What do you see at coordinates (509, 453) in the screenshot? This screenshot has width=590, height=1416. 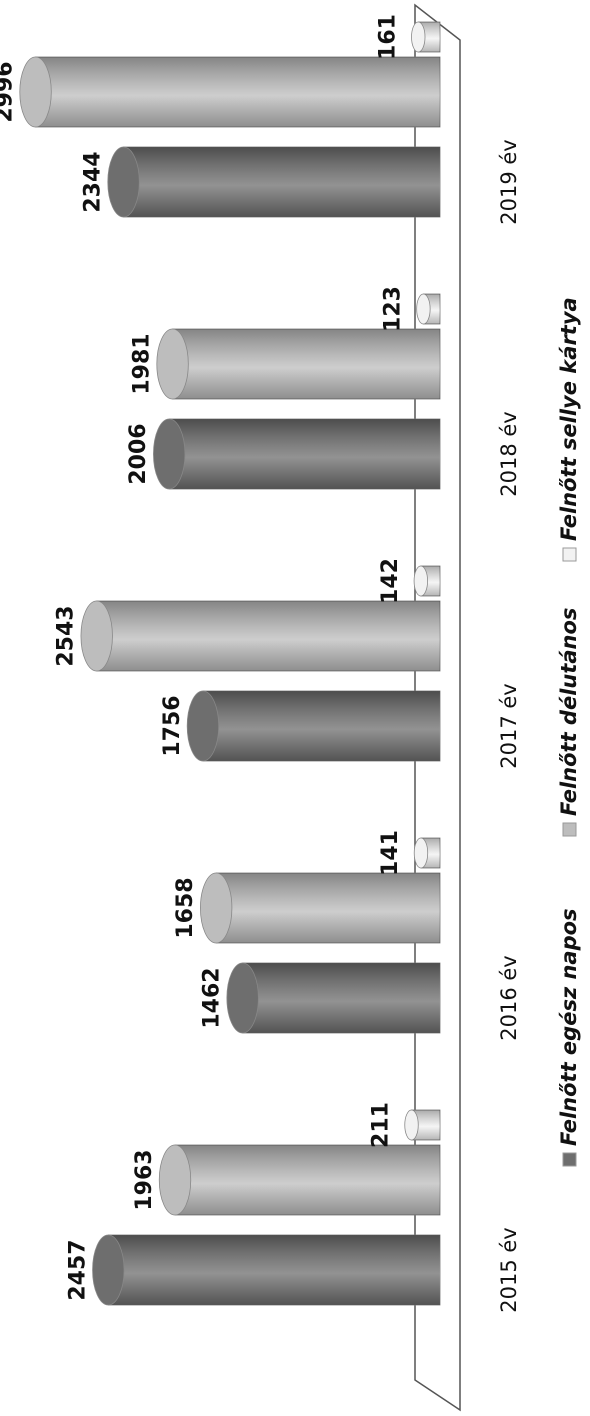 I see `x-tick-label: 2018 év` at bounding box center [509, 453].